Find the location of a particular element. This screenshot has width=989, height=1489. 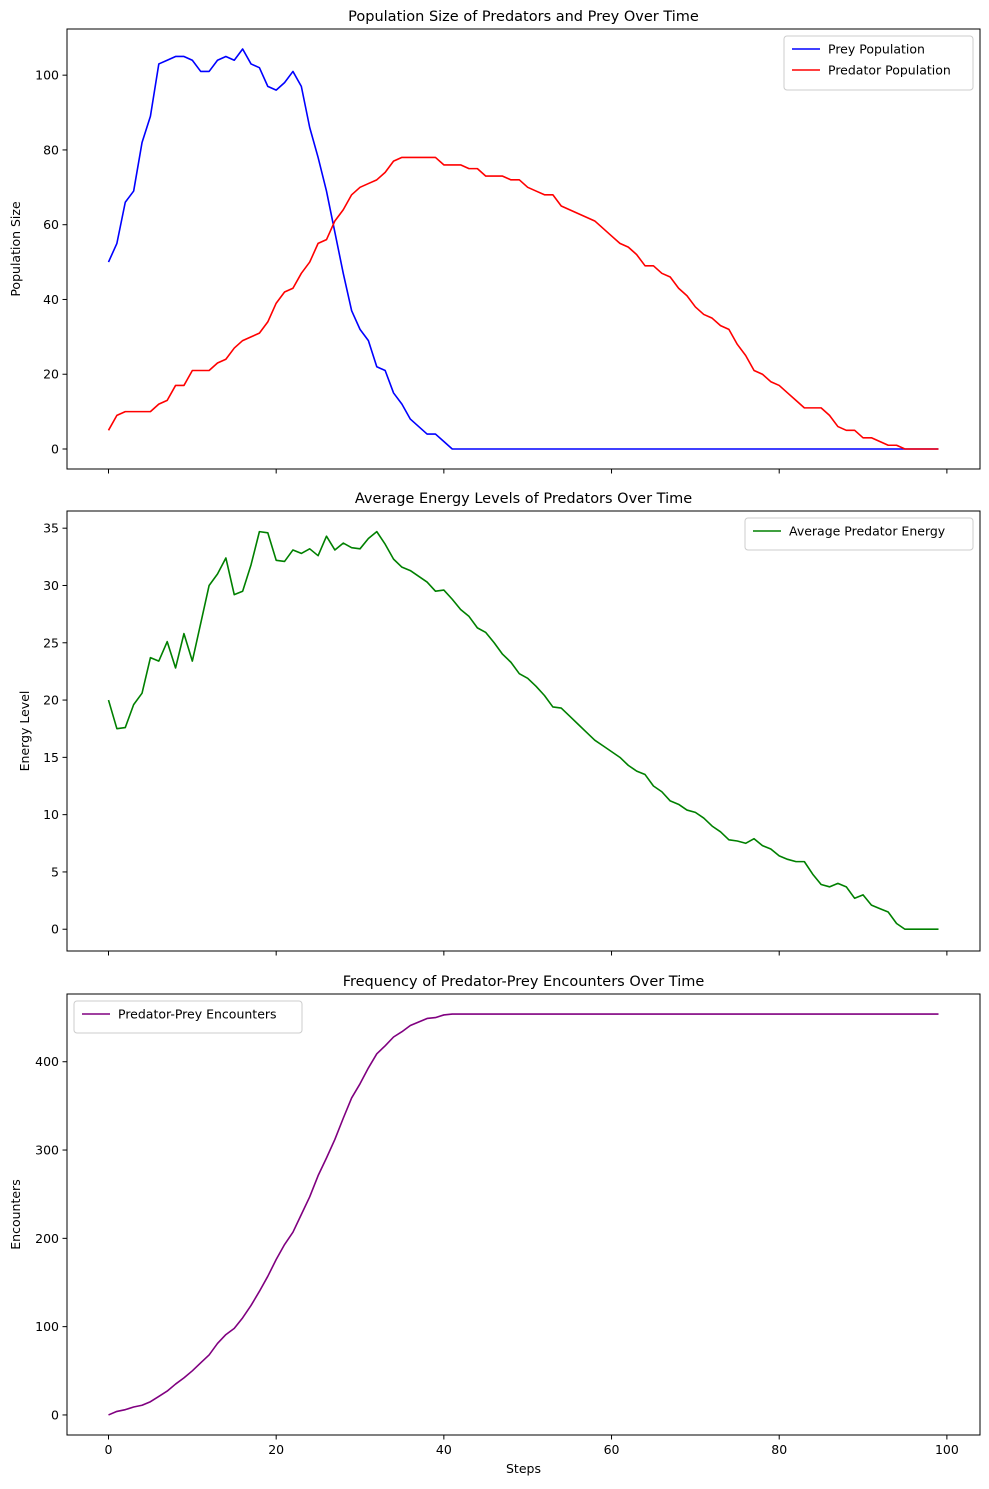

legend-label-1-0: Average Predator Energy is located at coordinates (867, 531).